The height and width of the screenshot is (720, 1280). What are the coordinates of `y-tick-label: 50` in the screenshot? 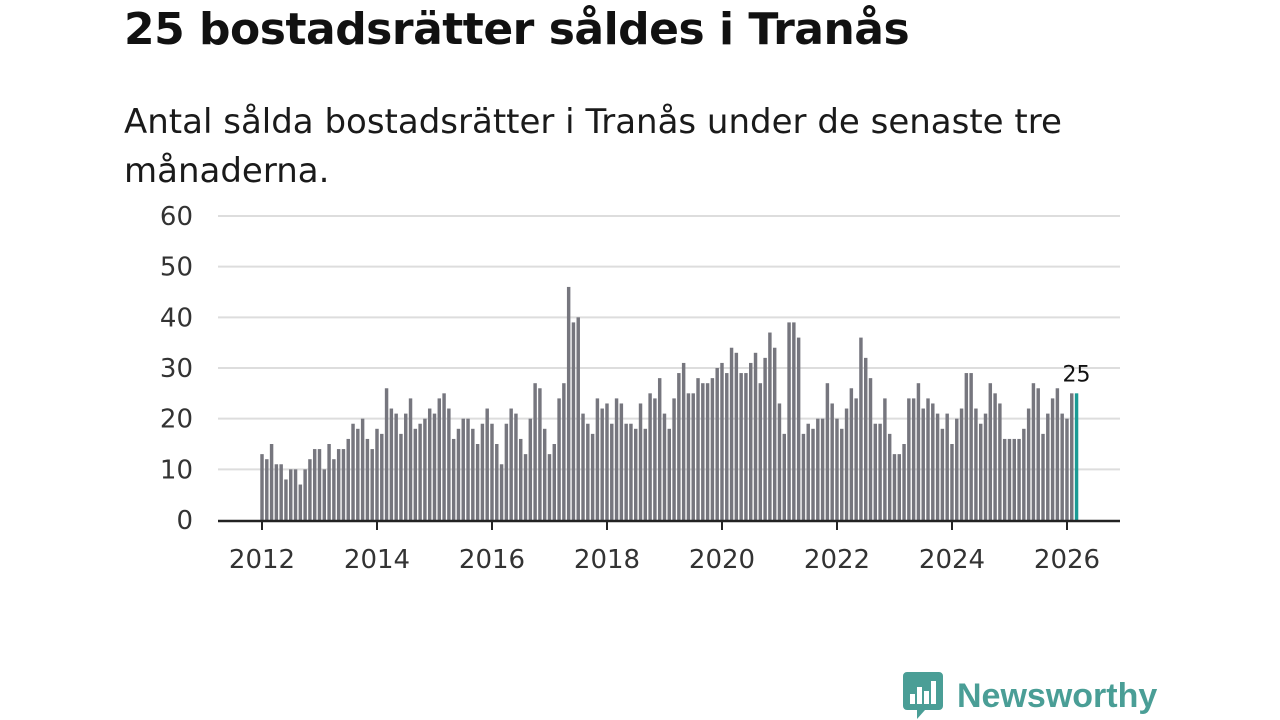 It's located at (176, 268).